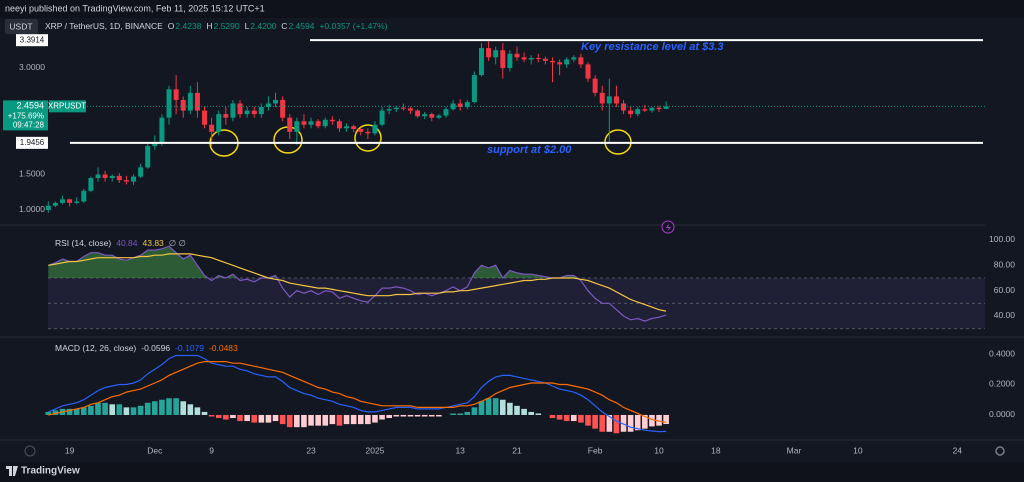  I want to click on highlight-circle, so click(368, 138).